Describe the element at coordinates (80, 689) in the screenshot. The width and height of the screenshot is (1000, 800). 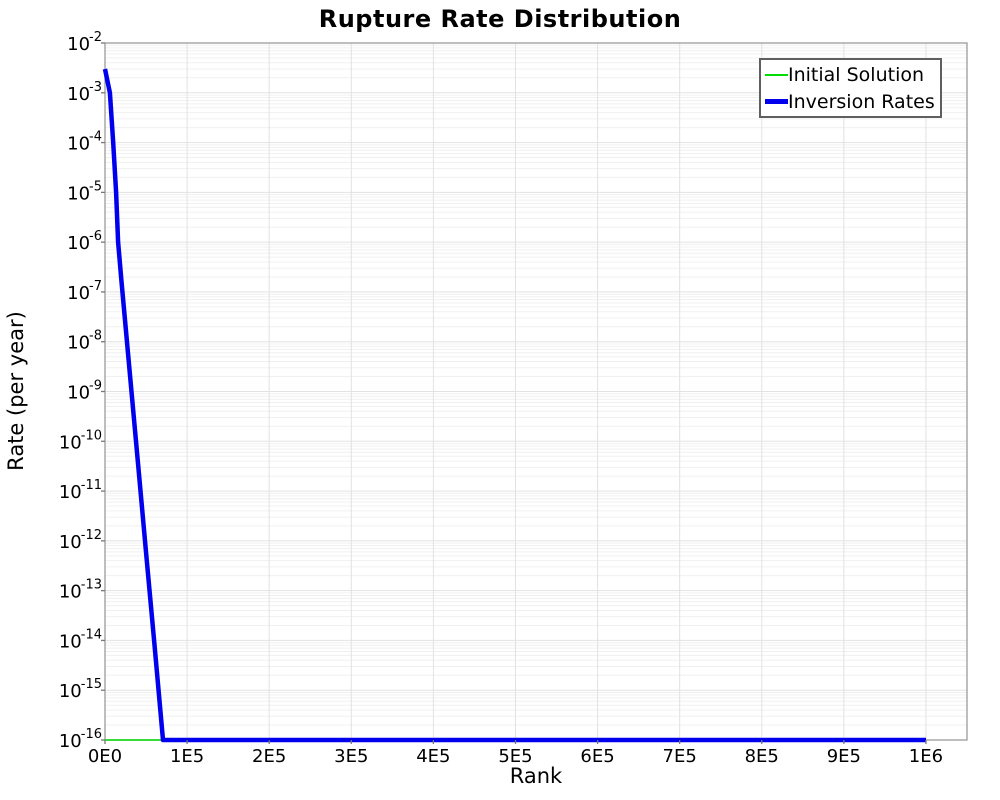
I see `y-tick-label: 10⁻¹⁵` at that location.